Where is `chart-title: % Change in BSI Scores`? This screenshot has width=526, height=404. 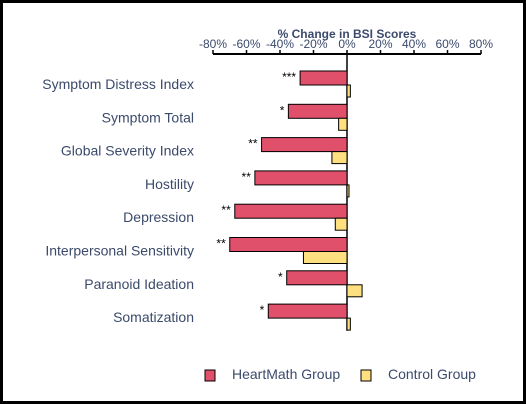
chart-title: % Change in BSI Scores is located at coordinates (347, 34).